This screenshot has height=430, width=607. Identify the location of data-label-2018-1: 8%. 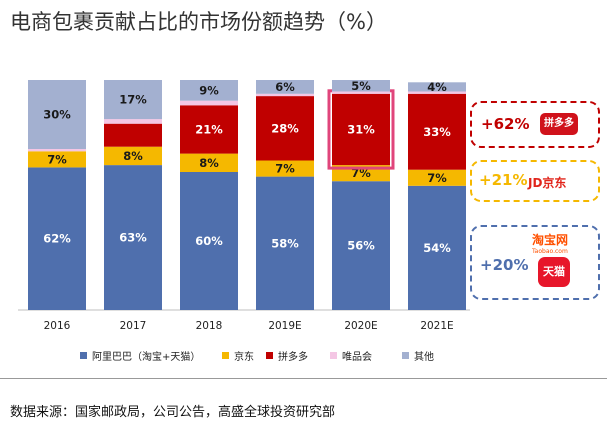
(209, 163).